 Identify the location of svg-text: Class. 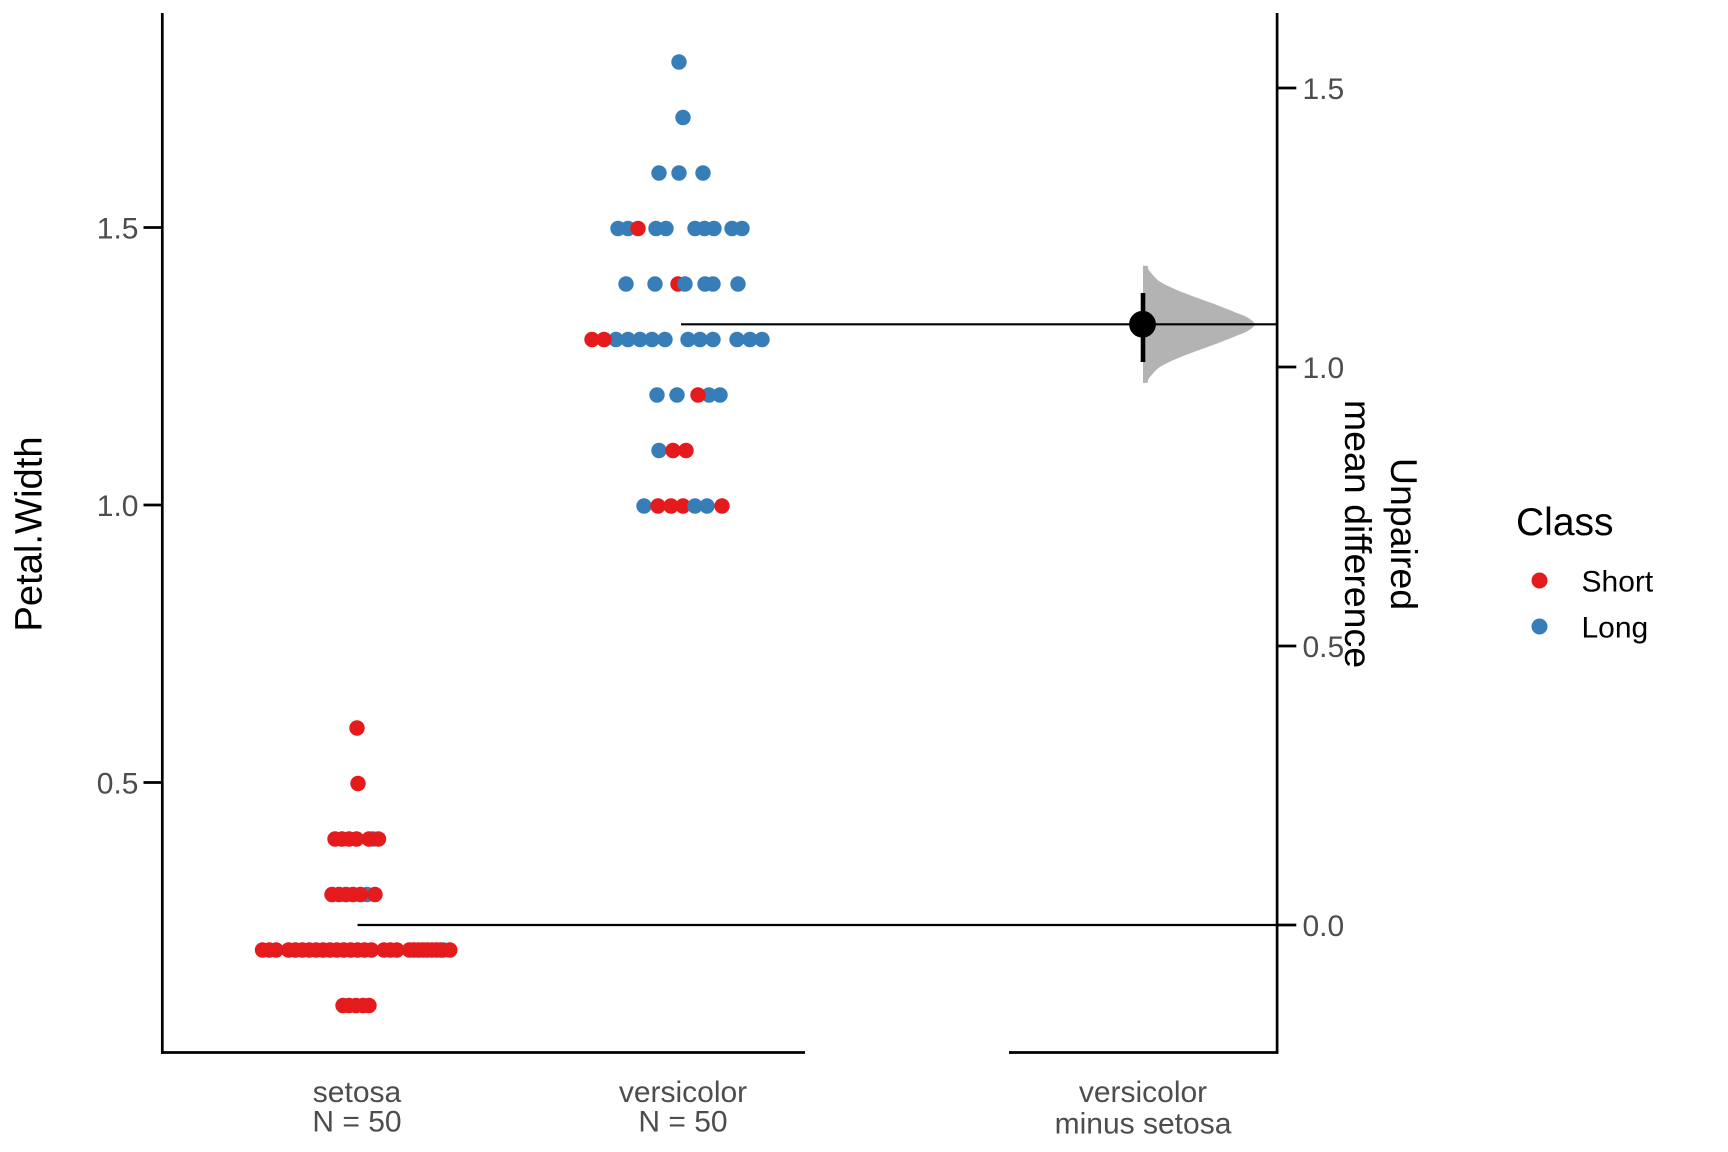
(1565, 522).